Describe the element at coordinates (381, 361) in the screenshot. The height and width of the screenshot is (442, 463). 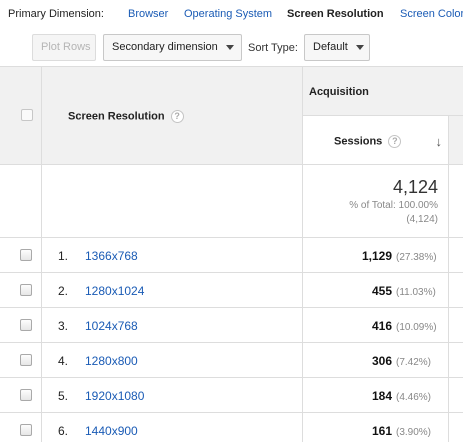
I see `row-sessions-value: 306` at that location.